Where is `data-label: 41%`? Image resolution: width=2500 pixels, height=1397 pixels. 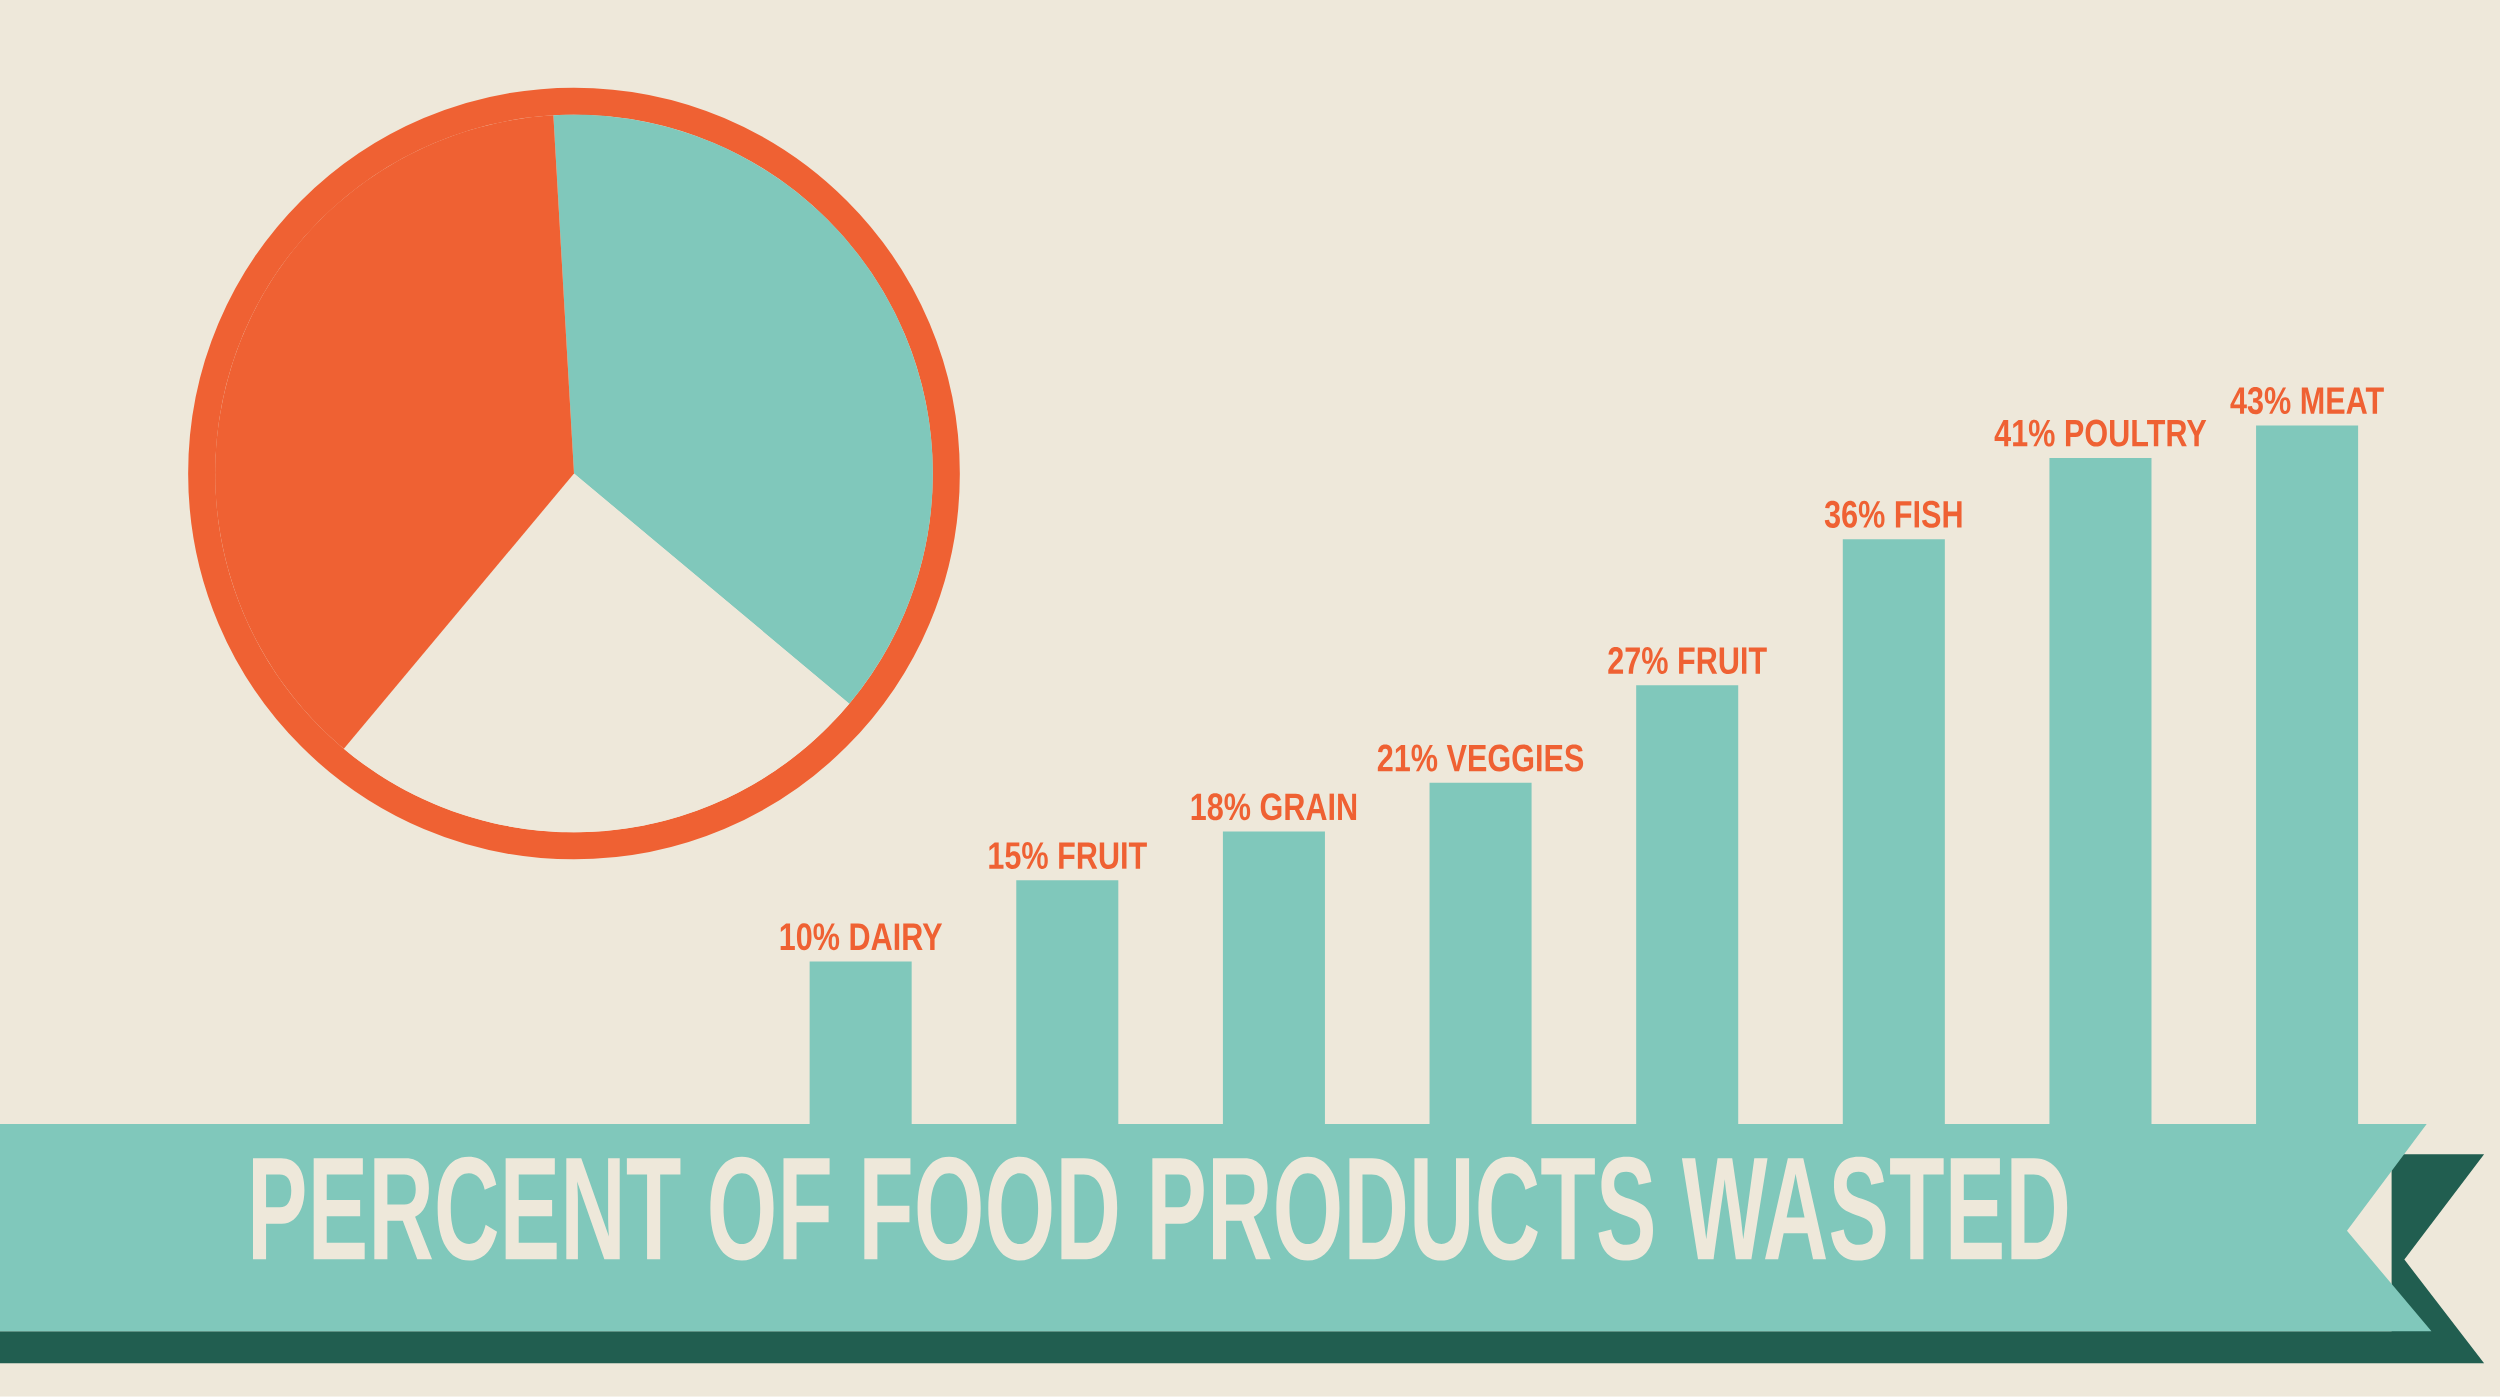
data-label: 41% is located at coordinates (2024, 433).